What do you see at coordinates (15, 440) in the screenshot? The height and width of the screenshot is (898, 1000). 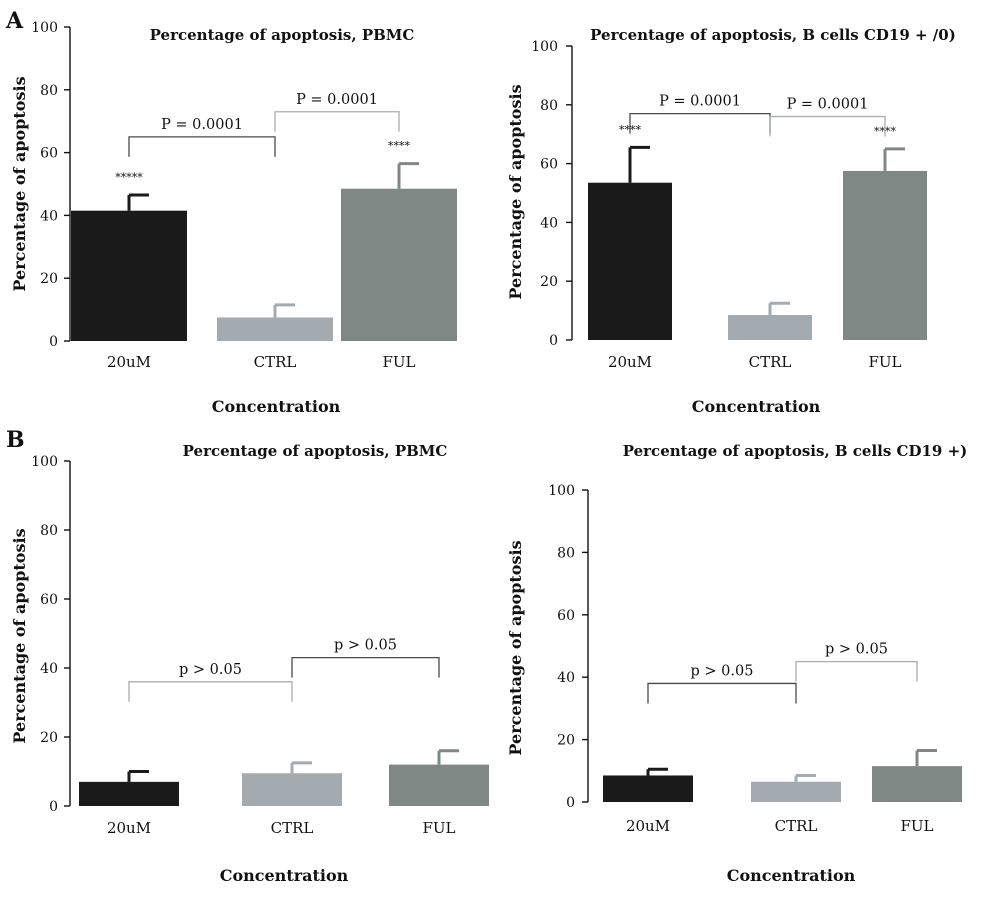 I see `panel-letter-b: B` at bounding box center [15, 440].